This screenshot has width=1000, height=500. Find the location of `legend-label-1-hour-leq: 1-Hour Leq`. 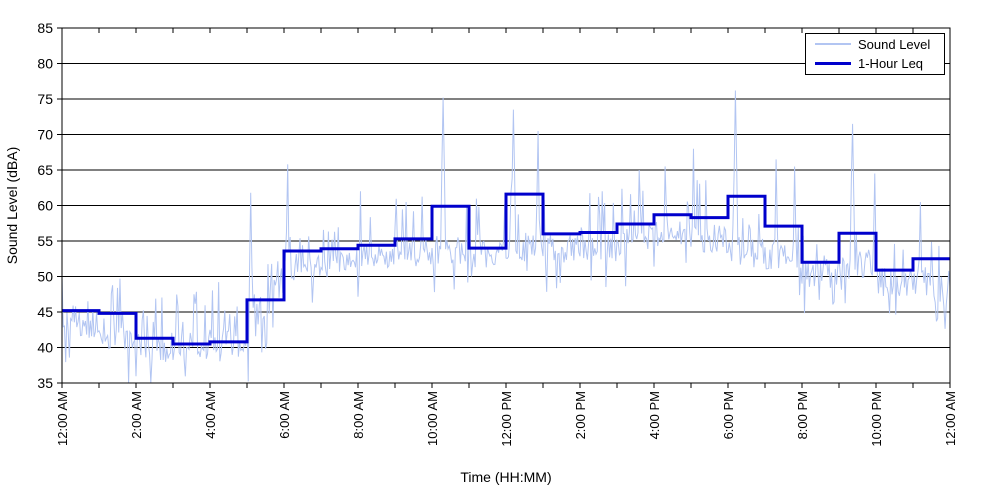

legend-label-1-hour-leq: 1-Hour Leq is located at coordinates (891, 64).